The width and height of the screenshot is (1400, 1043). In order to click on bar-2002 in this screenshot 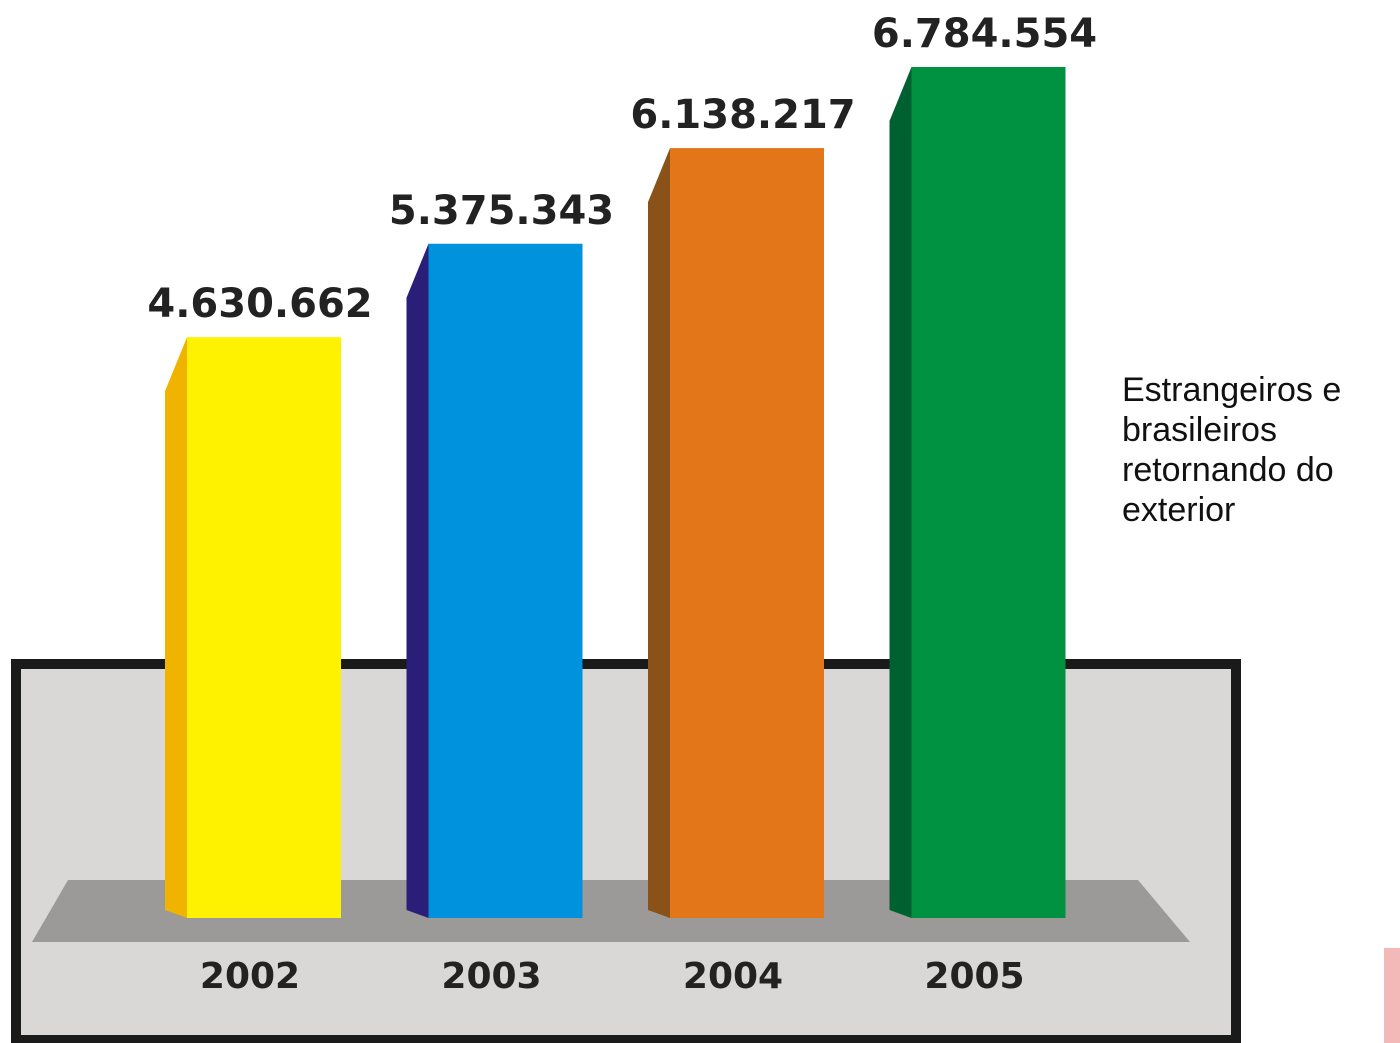, I will do `click(264, 627)`.